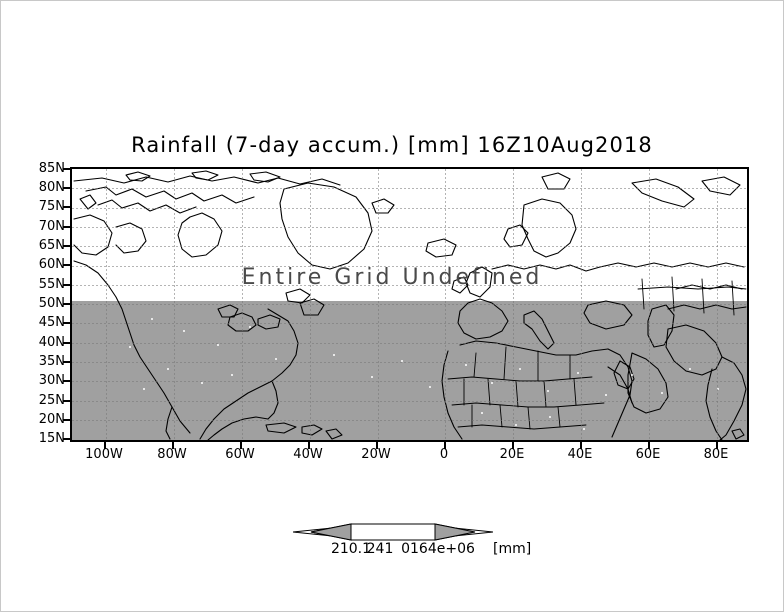 This screenshot has height=612, width=784. Describe the element at coordinates (308, 454) in the screenshot. I see `x-axis-label: 40W` at that location.